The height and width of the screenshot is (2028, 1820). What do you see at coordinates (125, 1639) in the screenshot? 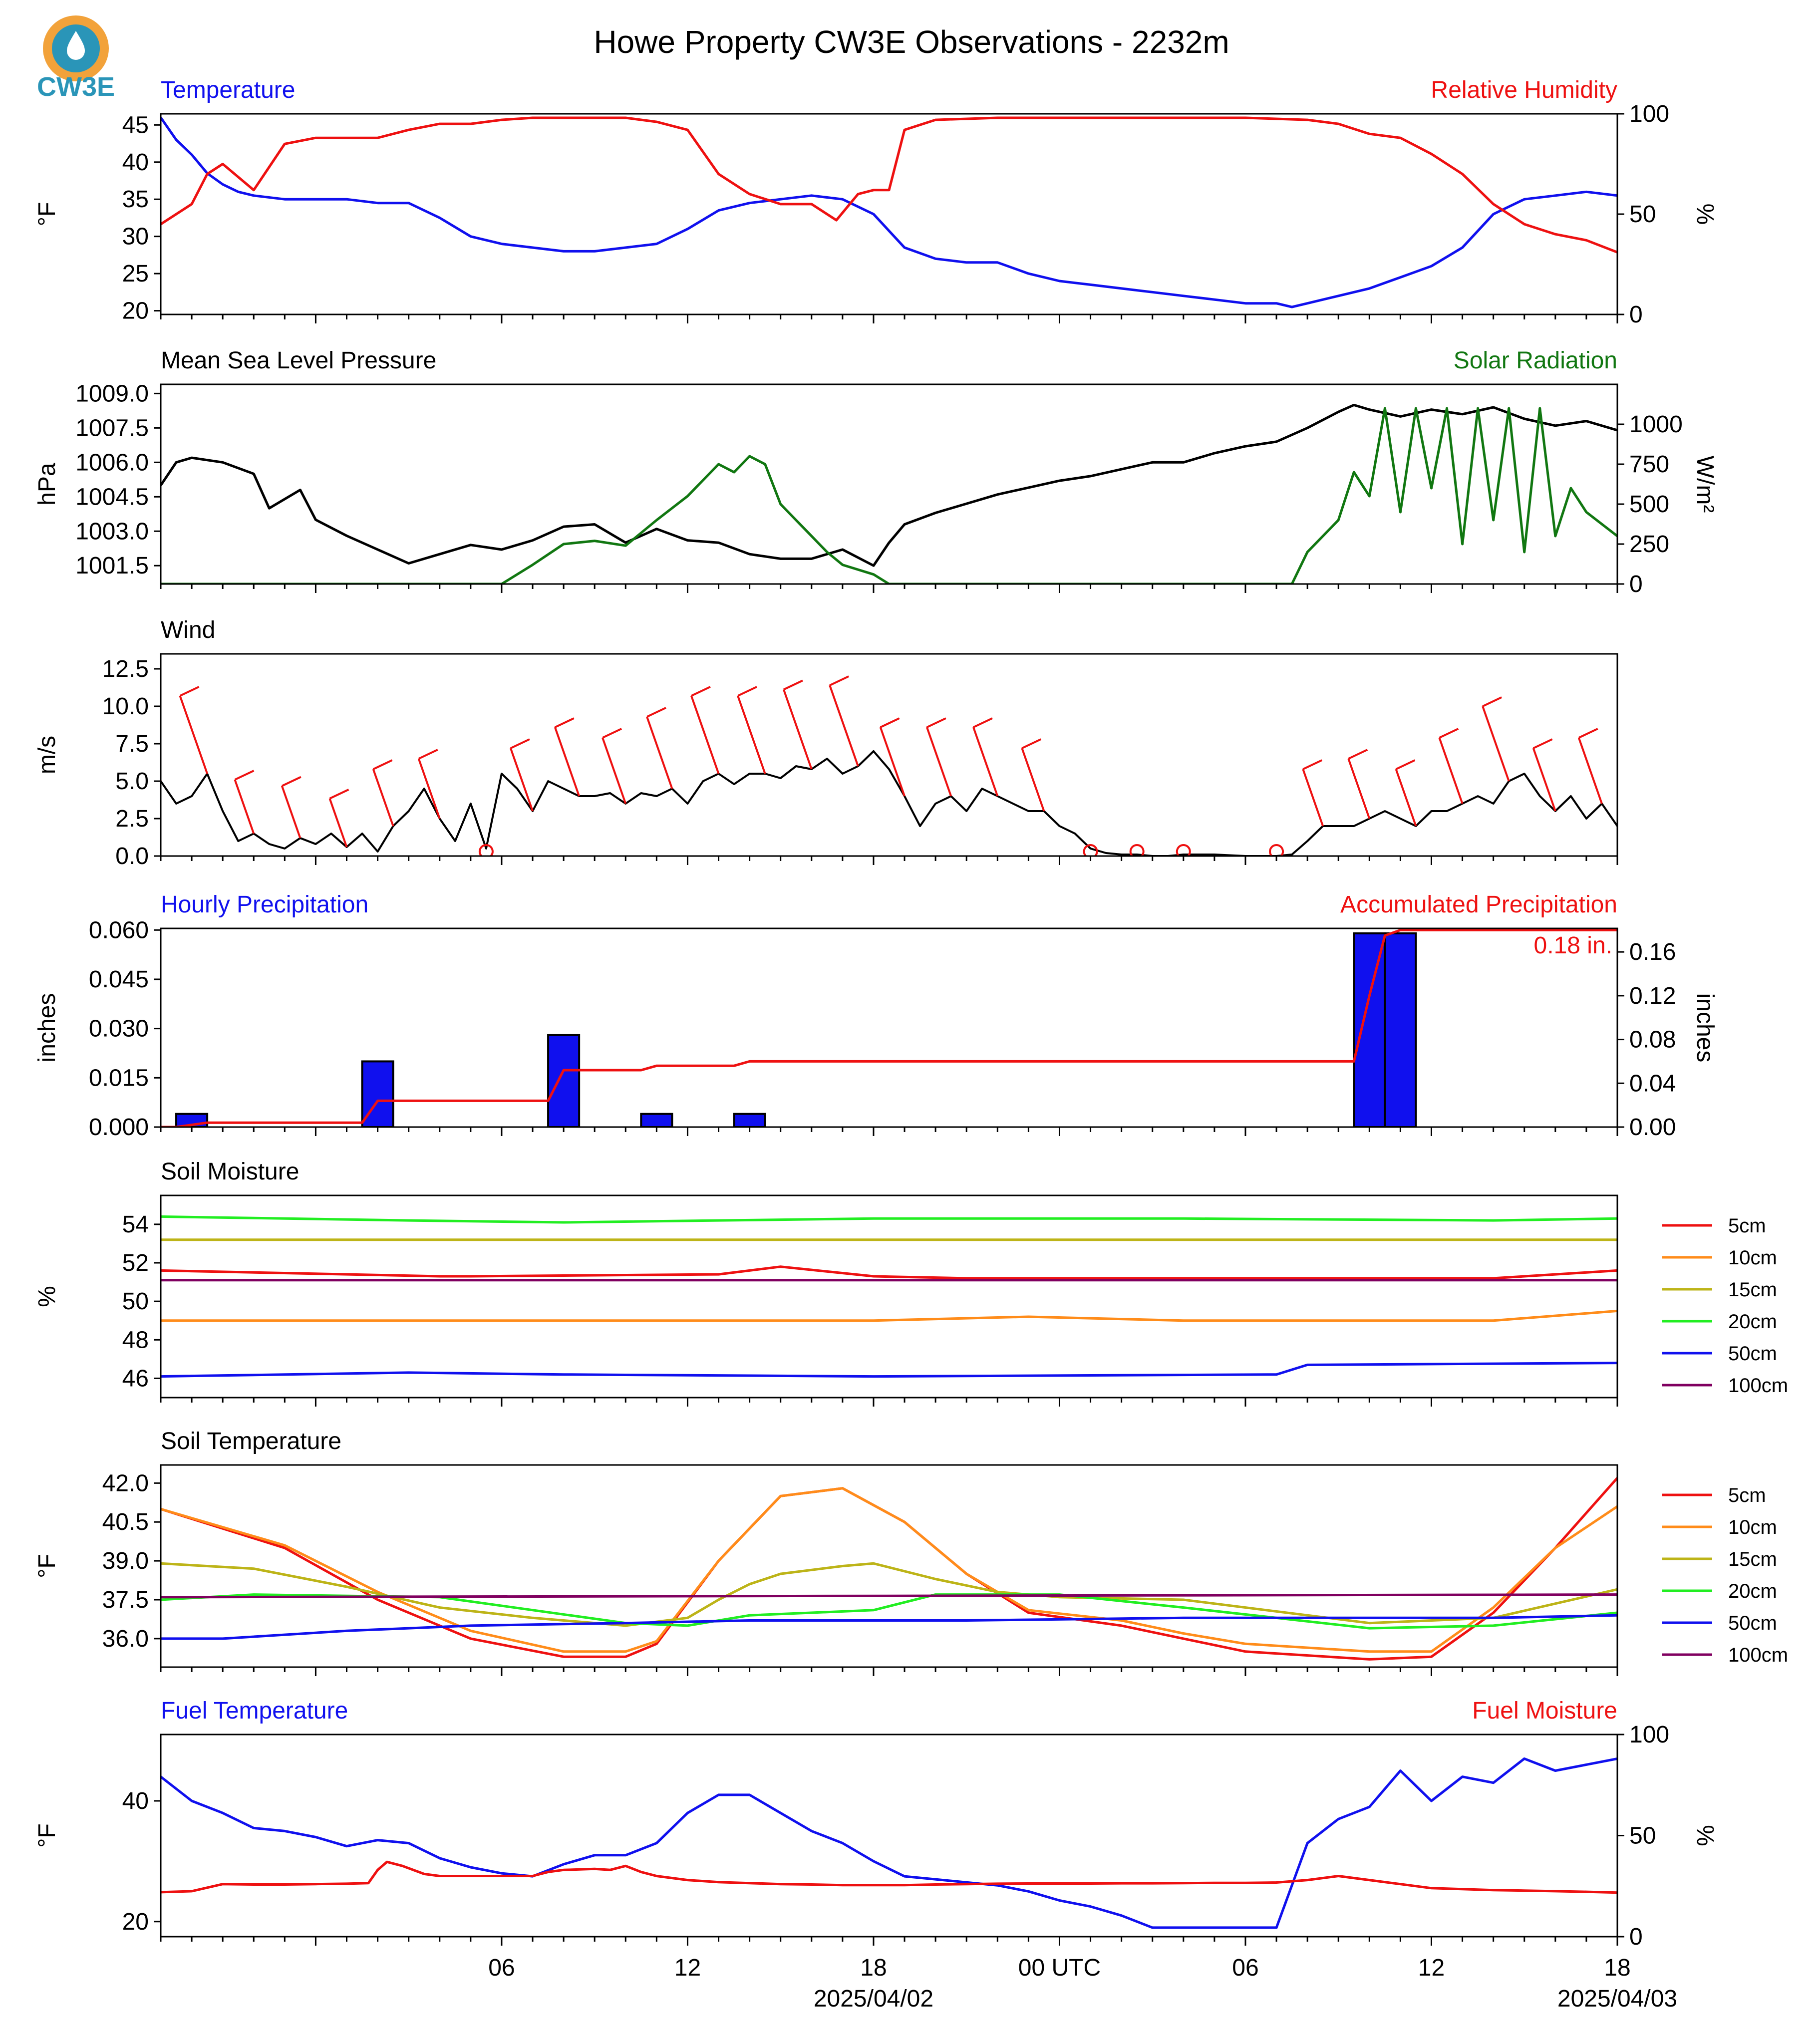
I see `y-tick-label: 36.0` at bounding box center [125, 1639].